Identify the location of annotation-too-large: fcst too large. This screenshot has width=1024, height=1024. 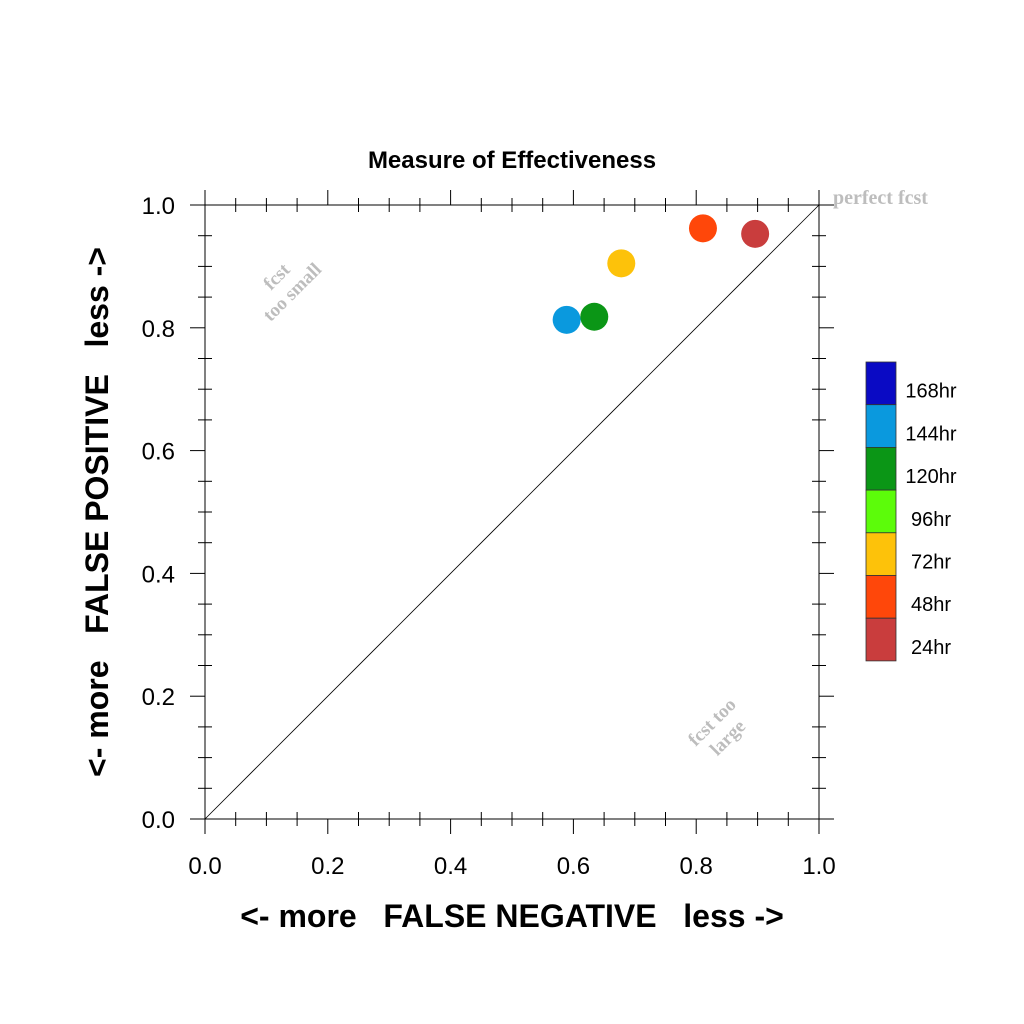
(717, 727).